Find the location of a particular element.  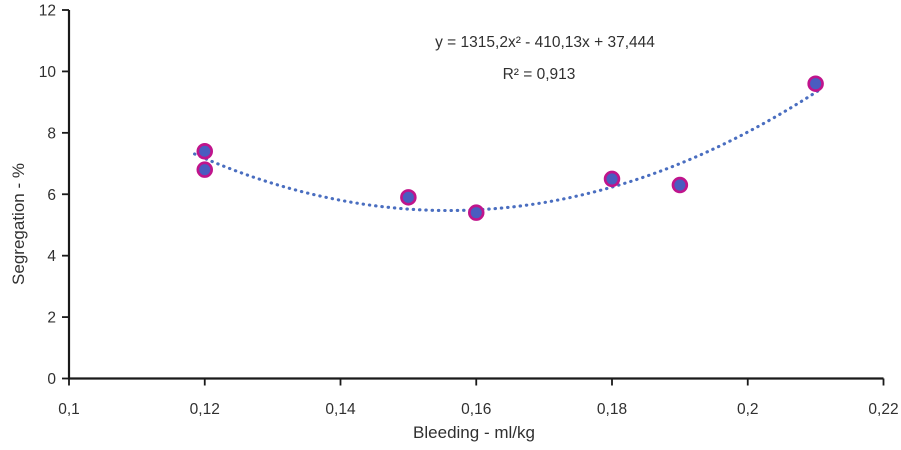

y-tick-label: 12 is located at coordinates (47, 11).